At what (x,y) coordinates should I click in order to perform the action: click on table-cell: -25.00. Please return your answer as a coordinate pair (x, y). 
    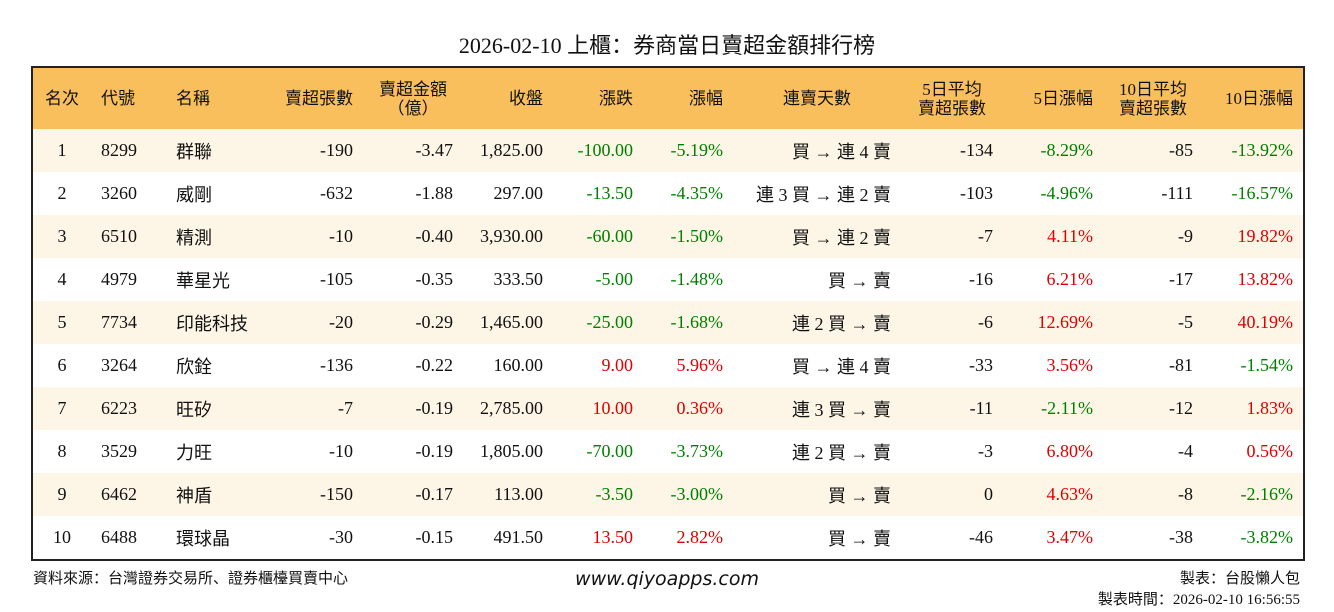
    Looking at the image, I should click on (598, 322).